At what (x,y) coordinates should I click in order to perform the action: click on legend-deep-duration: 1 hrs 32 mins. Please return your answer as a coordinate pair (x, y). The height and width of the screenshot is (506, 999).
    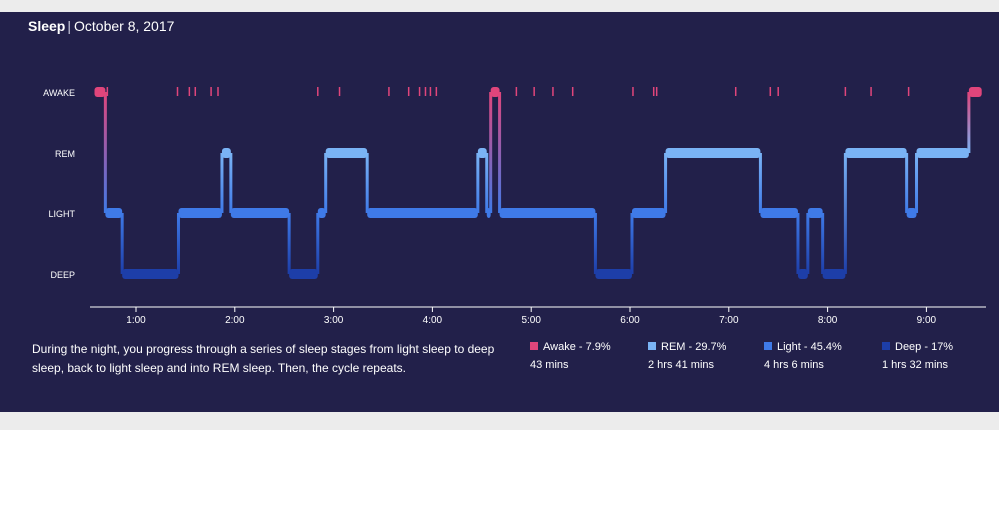
    Looking at the image, I should click on (915, 365).